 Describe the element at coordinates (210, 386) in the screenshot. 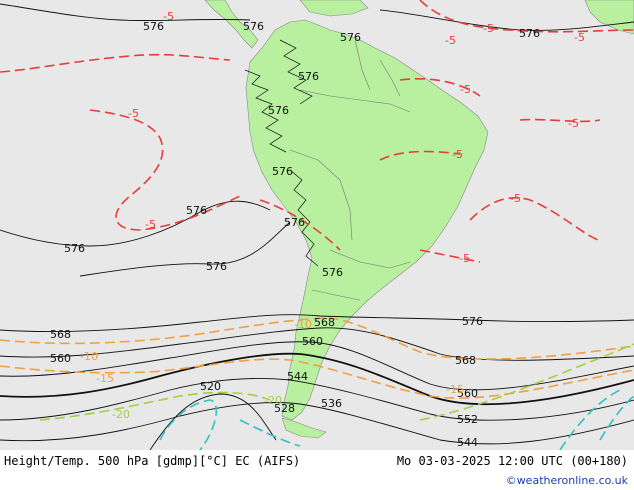

I see `height-label: 520` at that location.